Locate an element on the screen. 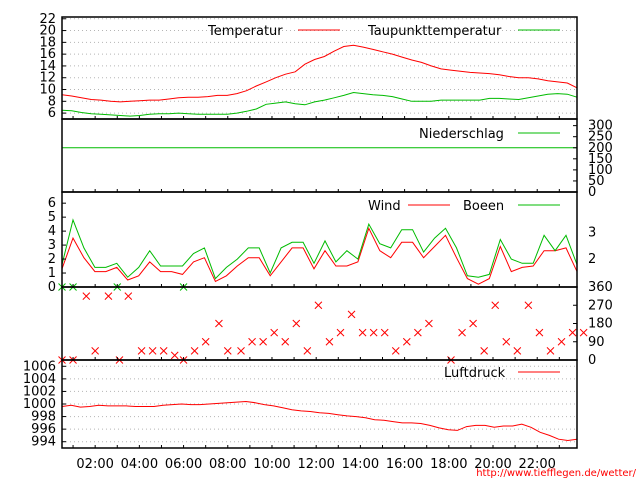  legend-temperatur-label: Temperatur is located at coordinates (245, 31).